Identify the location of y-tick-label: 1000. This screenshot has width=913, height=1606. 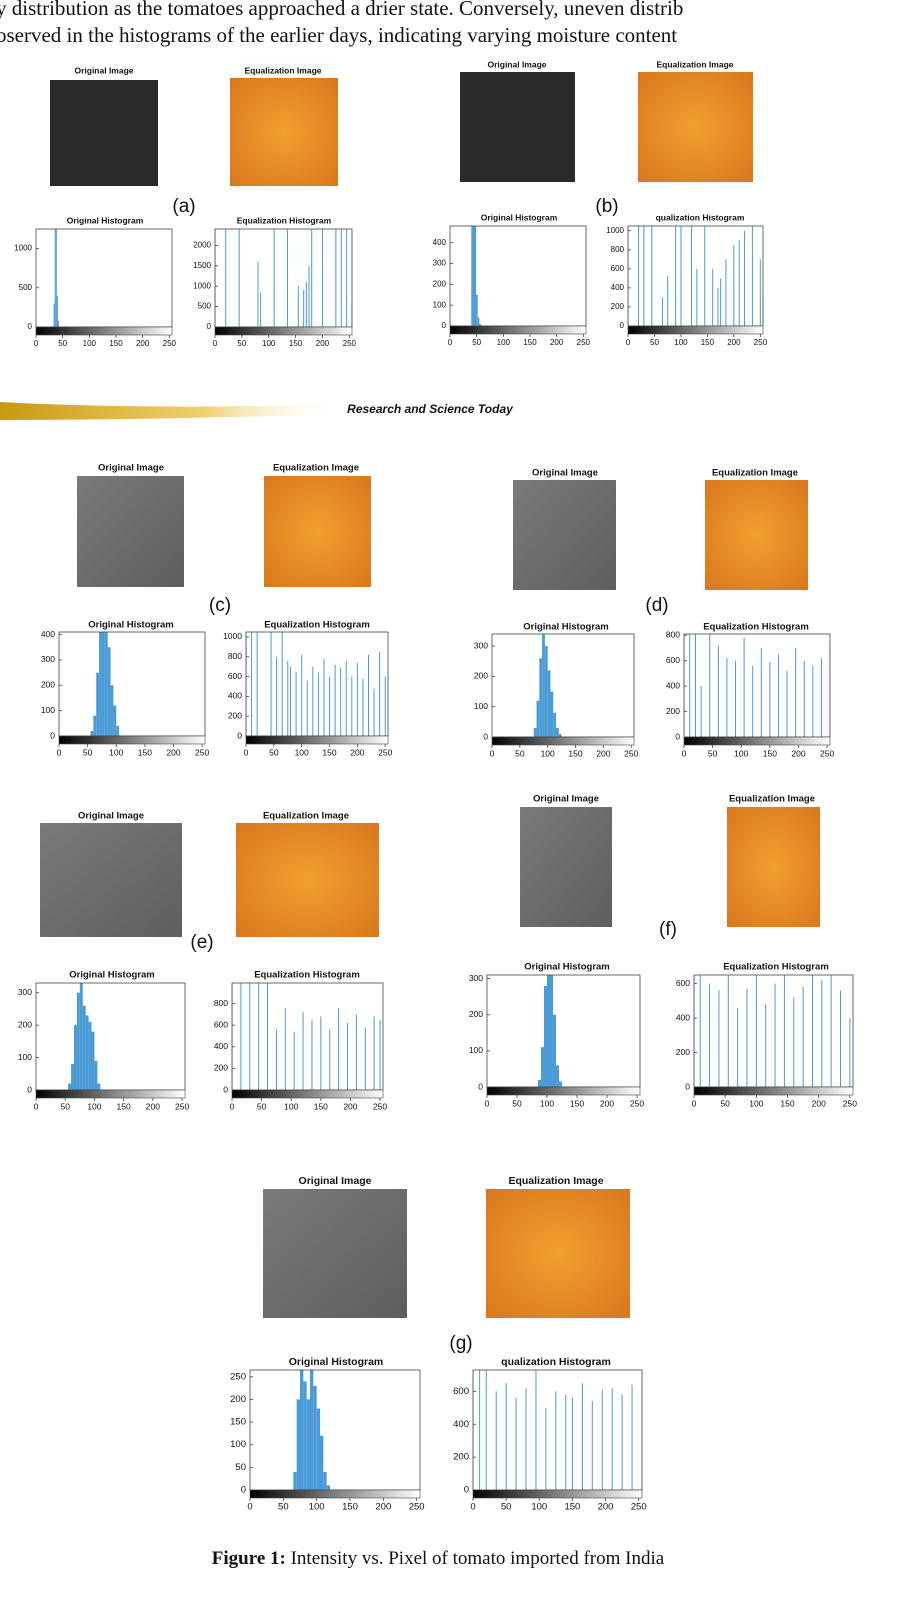
(23, 248).